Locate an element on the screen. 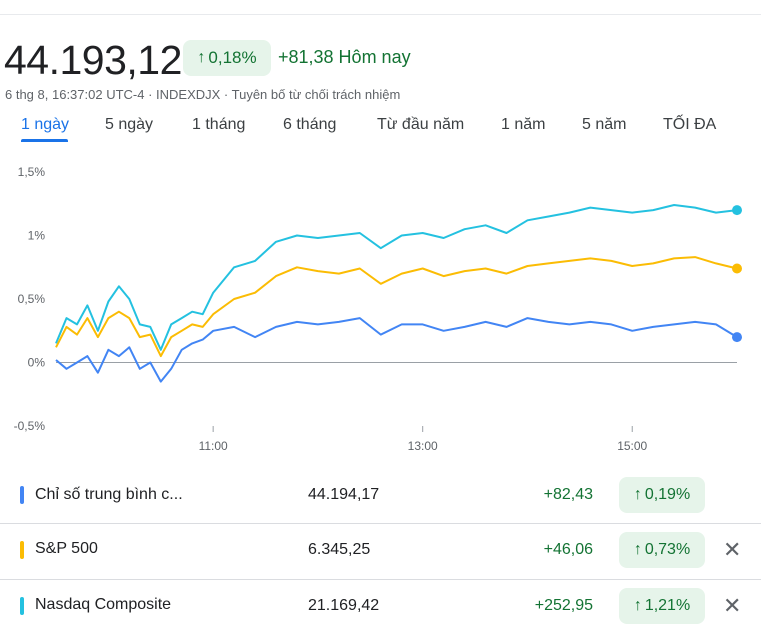 The height and width of the screenshot is (635, 761). tab-5-years: 5 năm is located at coordinates (604, 124).